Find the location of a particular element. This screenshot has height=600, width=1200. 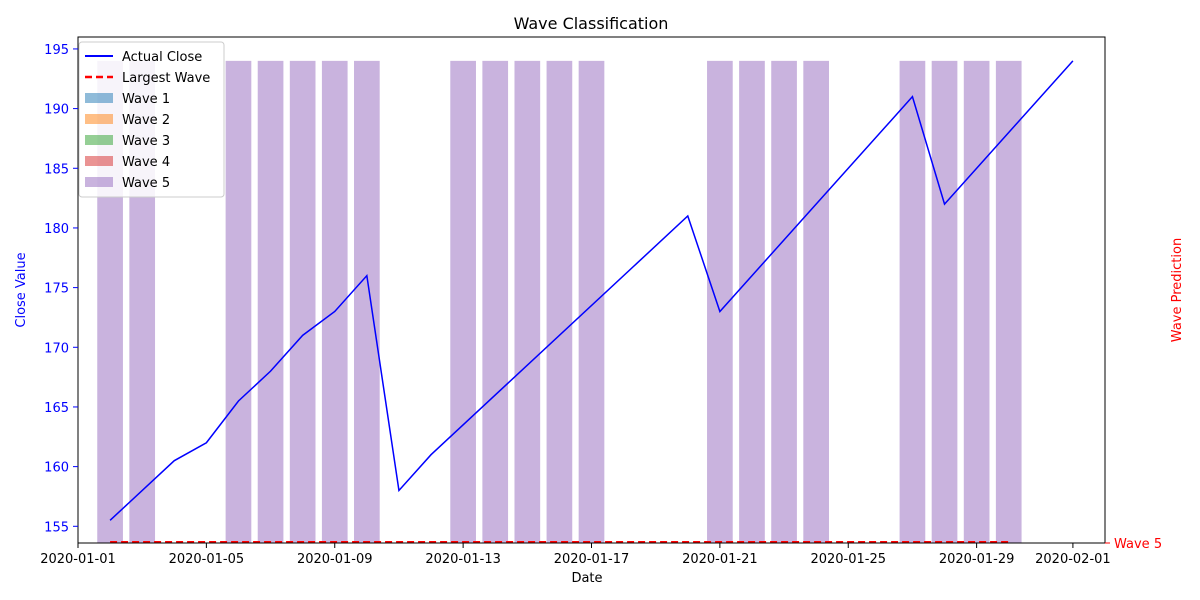

y-tick-label: 160 is located at coordinates (56, 468).